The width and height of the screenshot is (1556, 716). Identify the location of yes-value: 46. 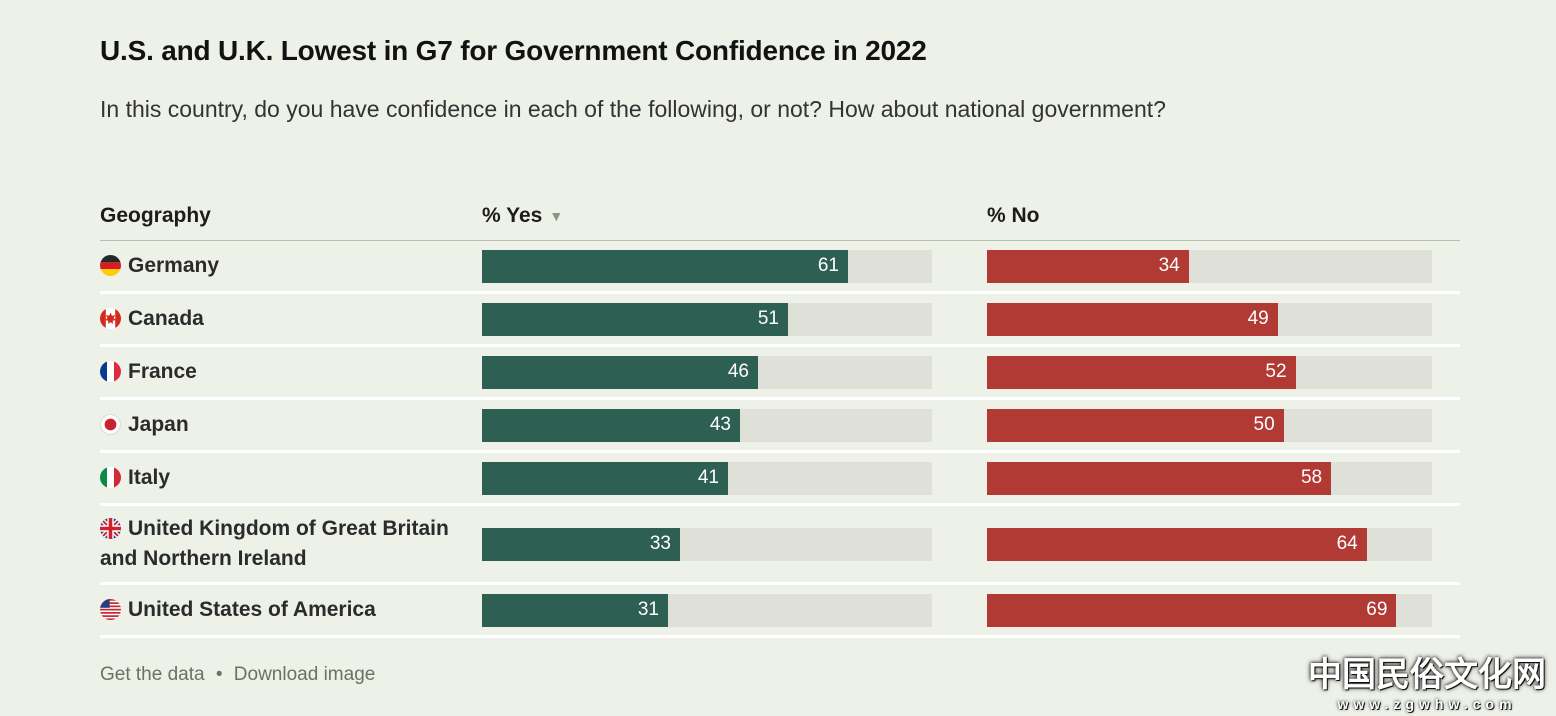
(738, 371).